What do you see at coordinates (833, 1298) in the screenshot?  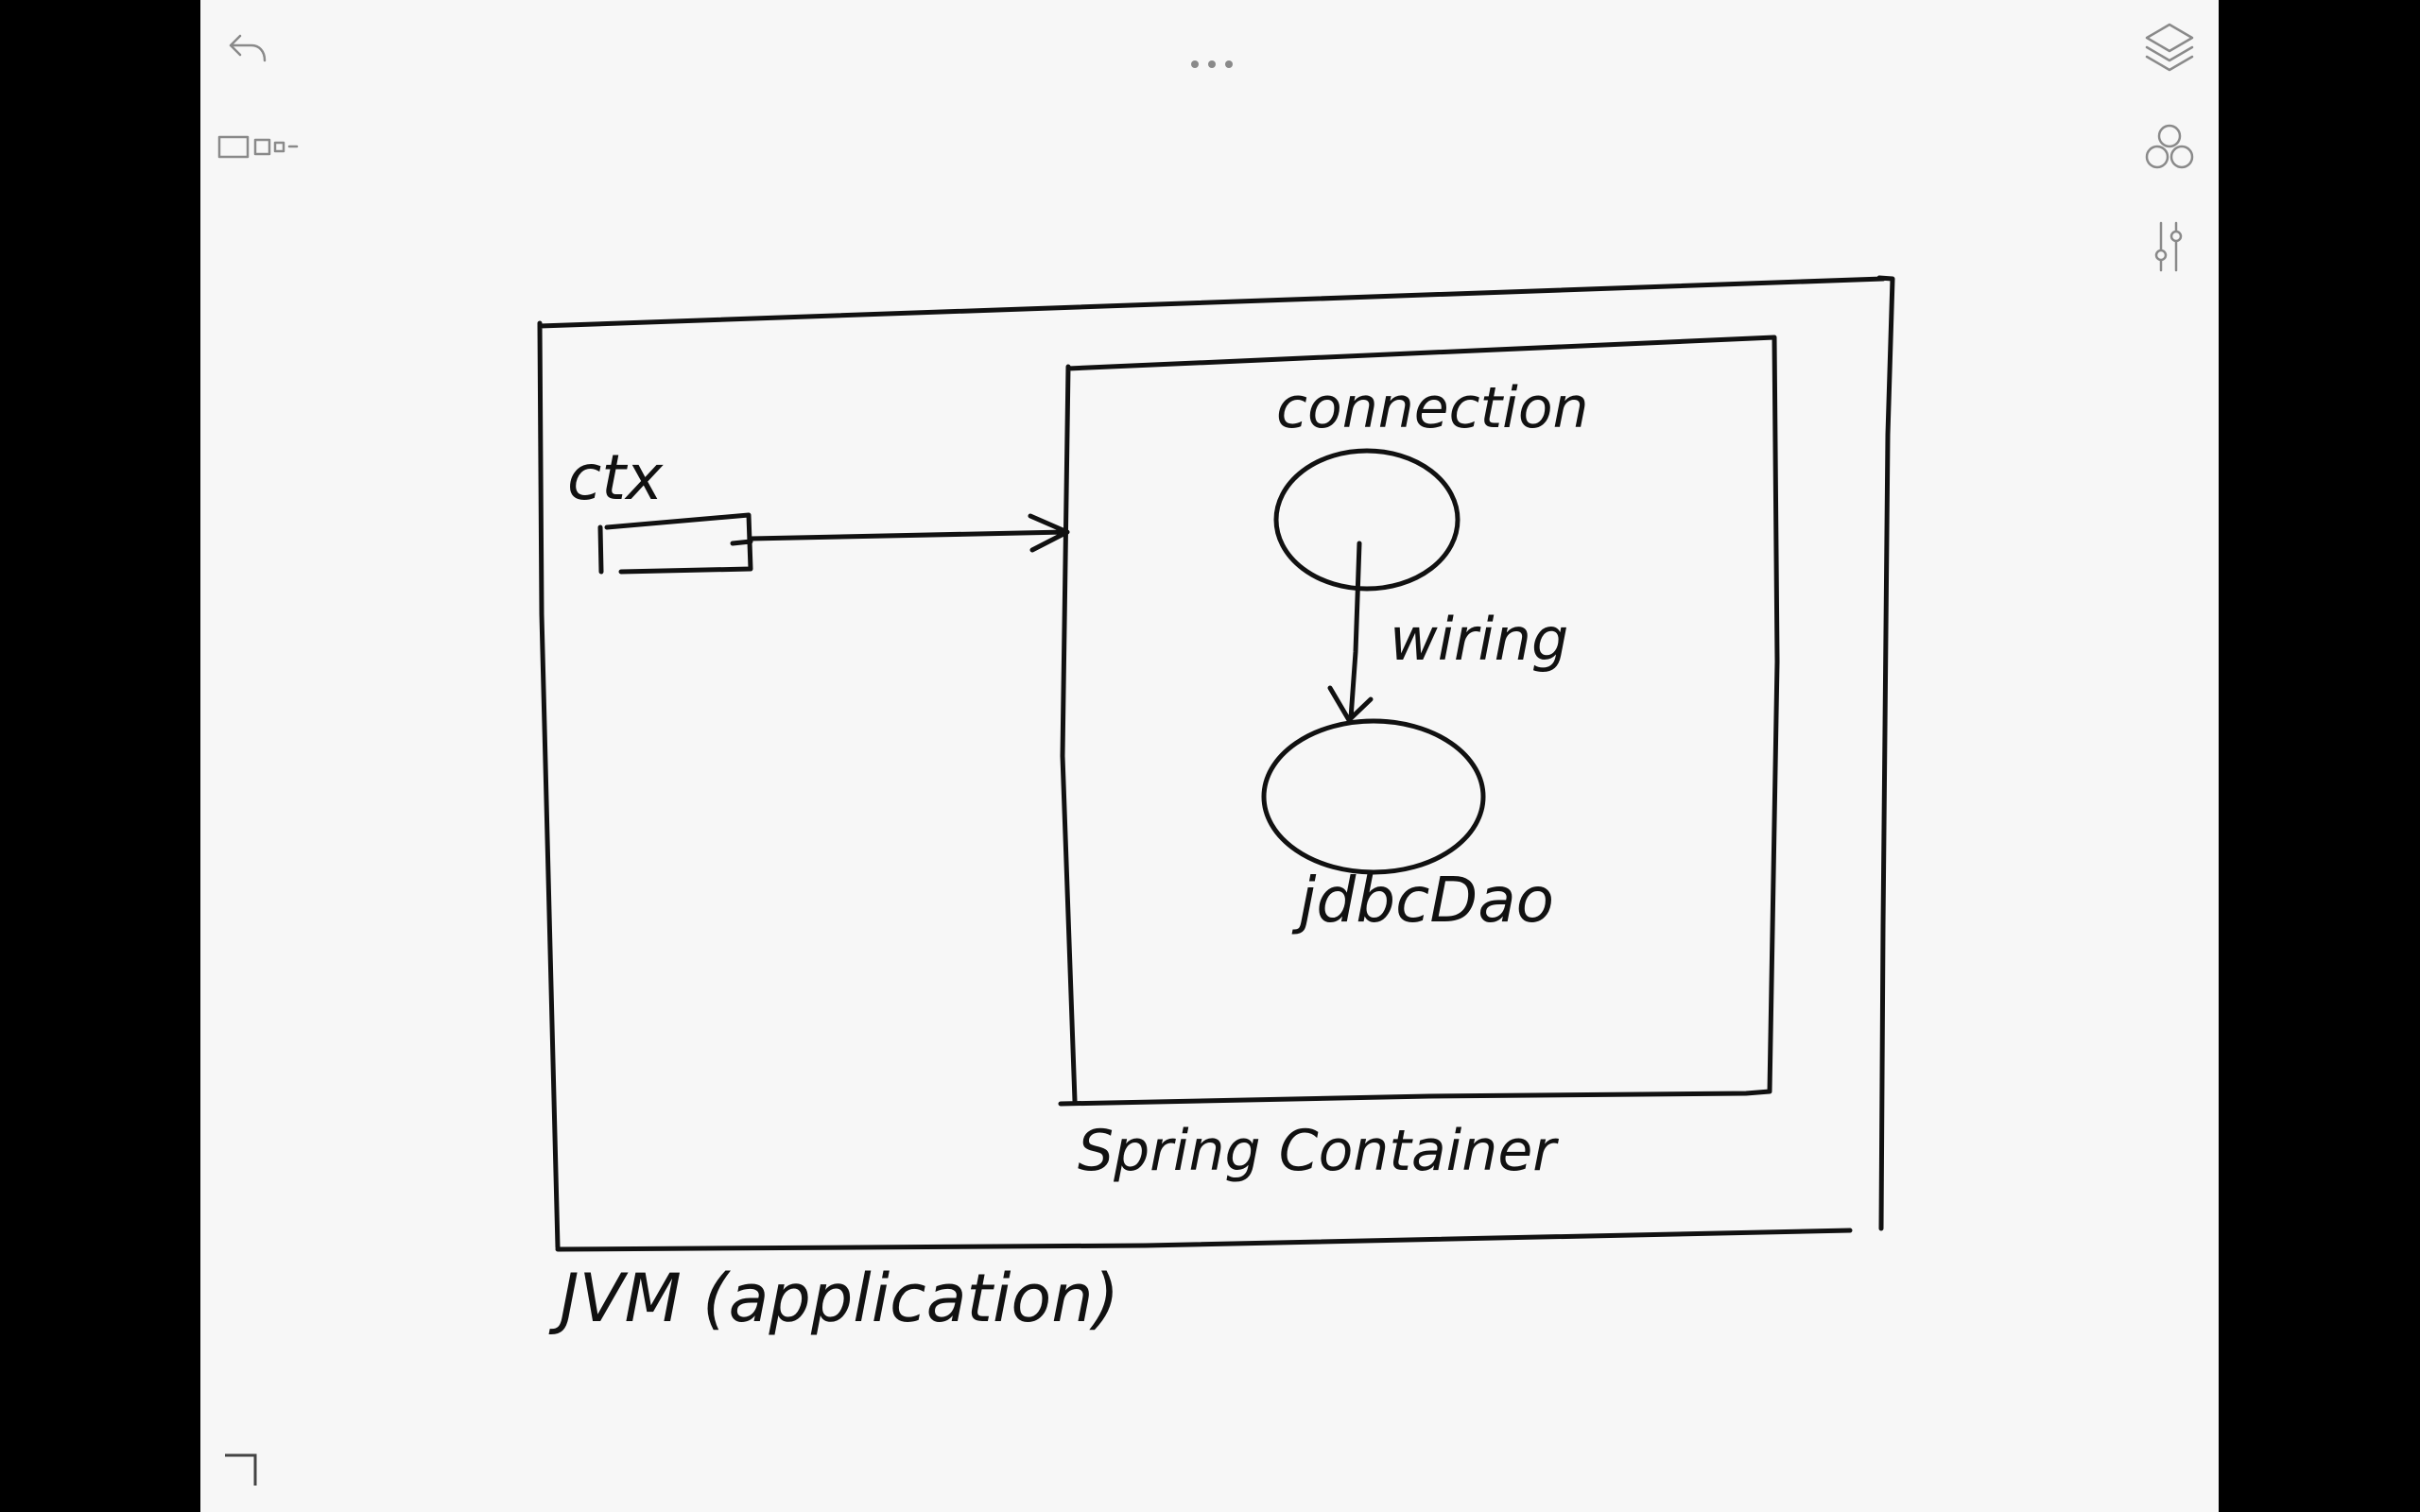 I see `jvm-application-label: JVM (application)` at bounding box center [833, 1298].